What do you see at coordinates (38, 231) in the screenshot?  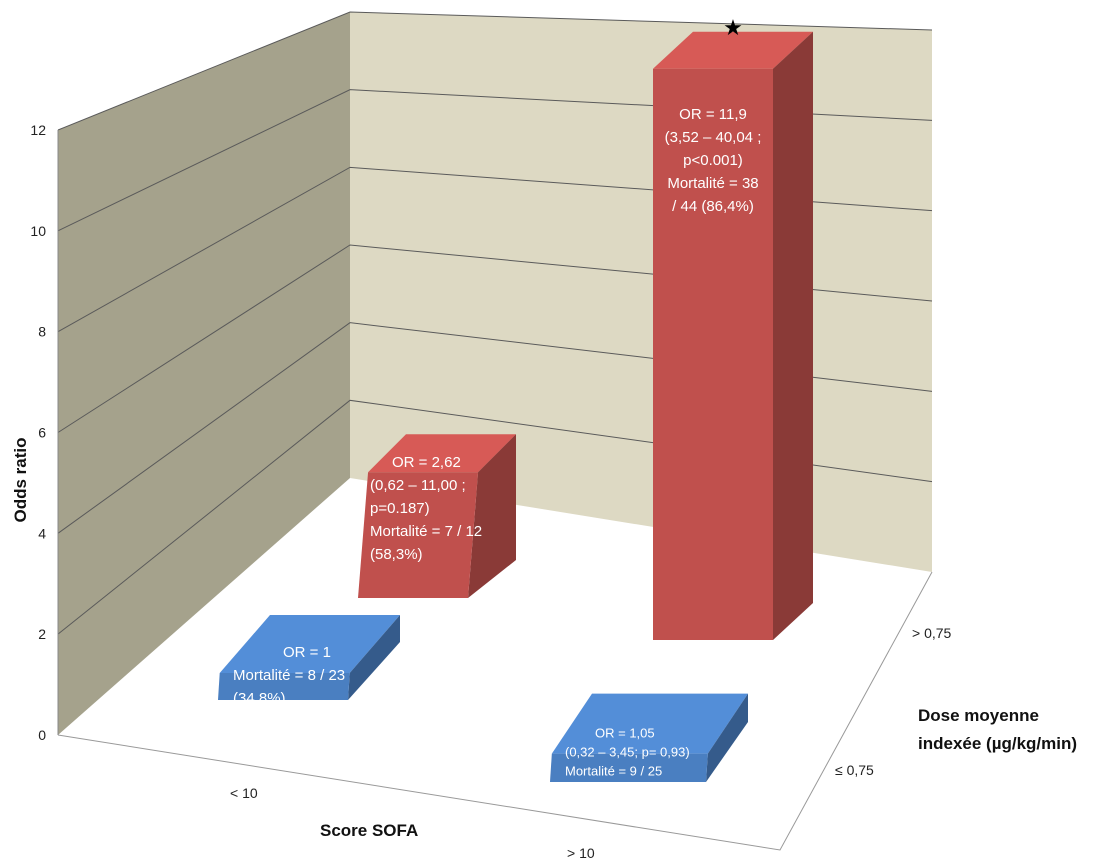 I see `y-tick-label: 10` at bounding box center [38, 231].